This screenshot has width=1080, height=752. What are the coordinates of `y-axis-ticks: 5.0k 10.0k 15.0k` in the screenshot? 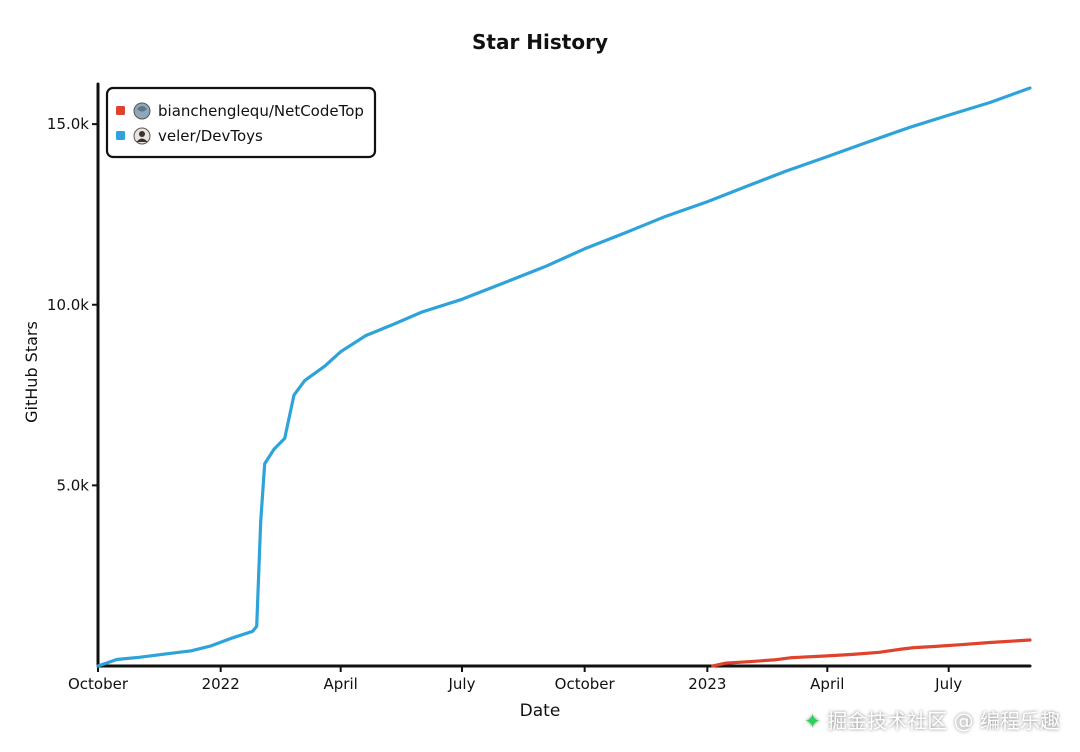 It's located at (72, 304).